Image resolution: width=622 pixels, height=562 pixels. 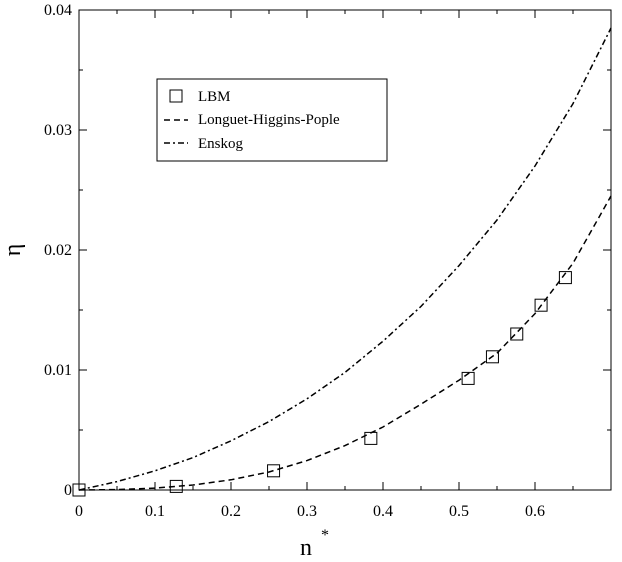 I want to click on x-tick-label: 0.1, so click(x=155, y=511).